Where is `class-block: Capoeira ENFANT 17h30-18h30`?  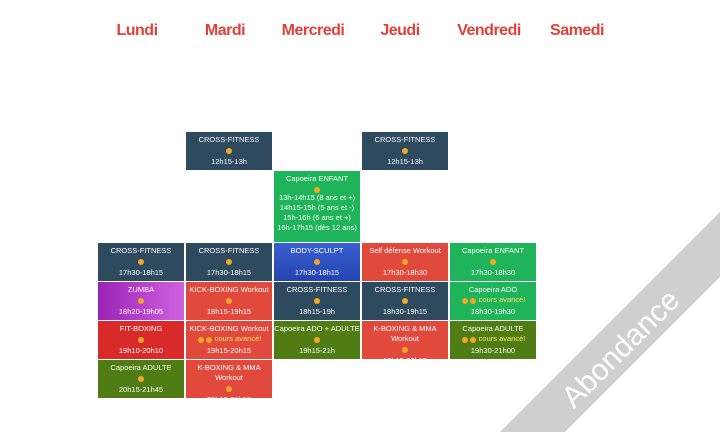 class-block: Capoeira ENFANT 17h30-18h30 is located at coordinates (493, 262).